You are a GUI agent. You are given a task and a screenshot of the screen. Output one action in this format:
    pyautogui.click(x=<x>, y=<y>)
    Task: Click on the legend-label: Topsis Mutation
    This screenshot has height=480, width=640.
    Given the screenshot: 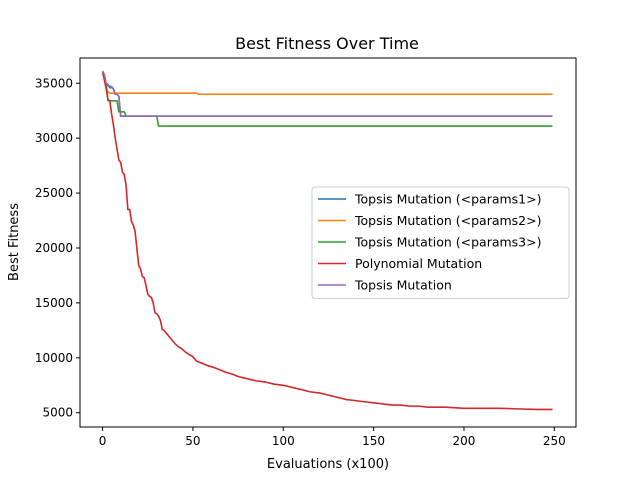 What is the action you would take?
    pyautogui.click(x=403, y=285)
    